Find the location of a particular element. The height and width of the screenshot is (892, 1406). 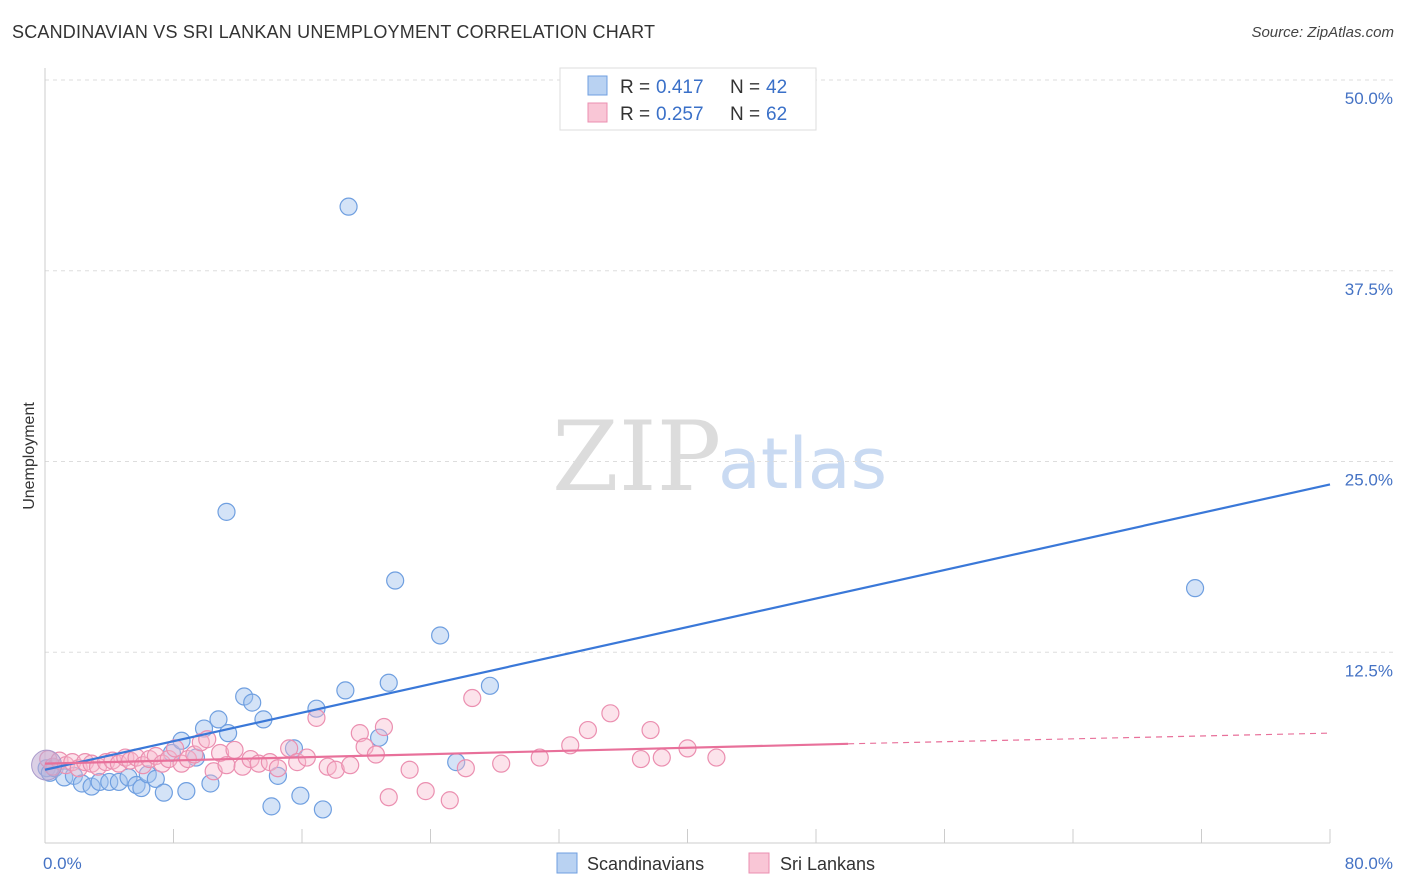

watermark-atlas: atlas is located at coordinates (802, 464).